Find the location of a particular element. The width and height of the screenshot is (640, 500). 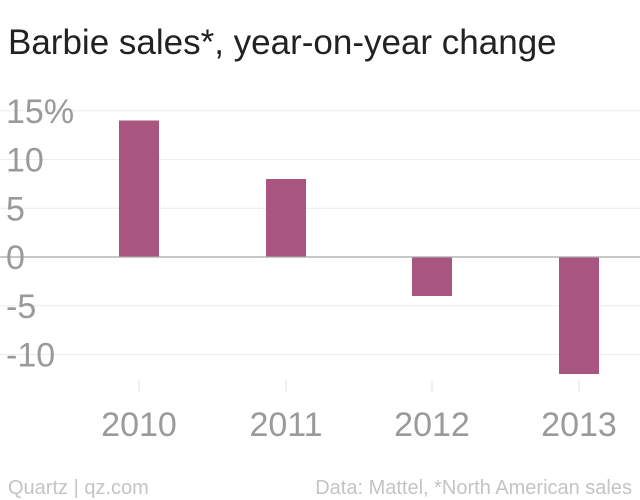

y-tick-label: 0 is located at coordinates (15, 258).